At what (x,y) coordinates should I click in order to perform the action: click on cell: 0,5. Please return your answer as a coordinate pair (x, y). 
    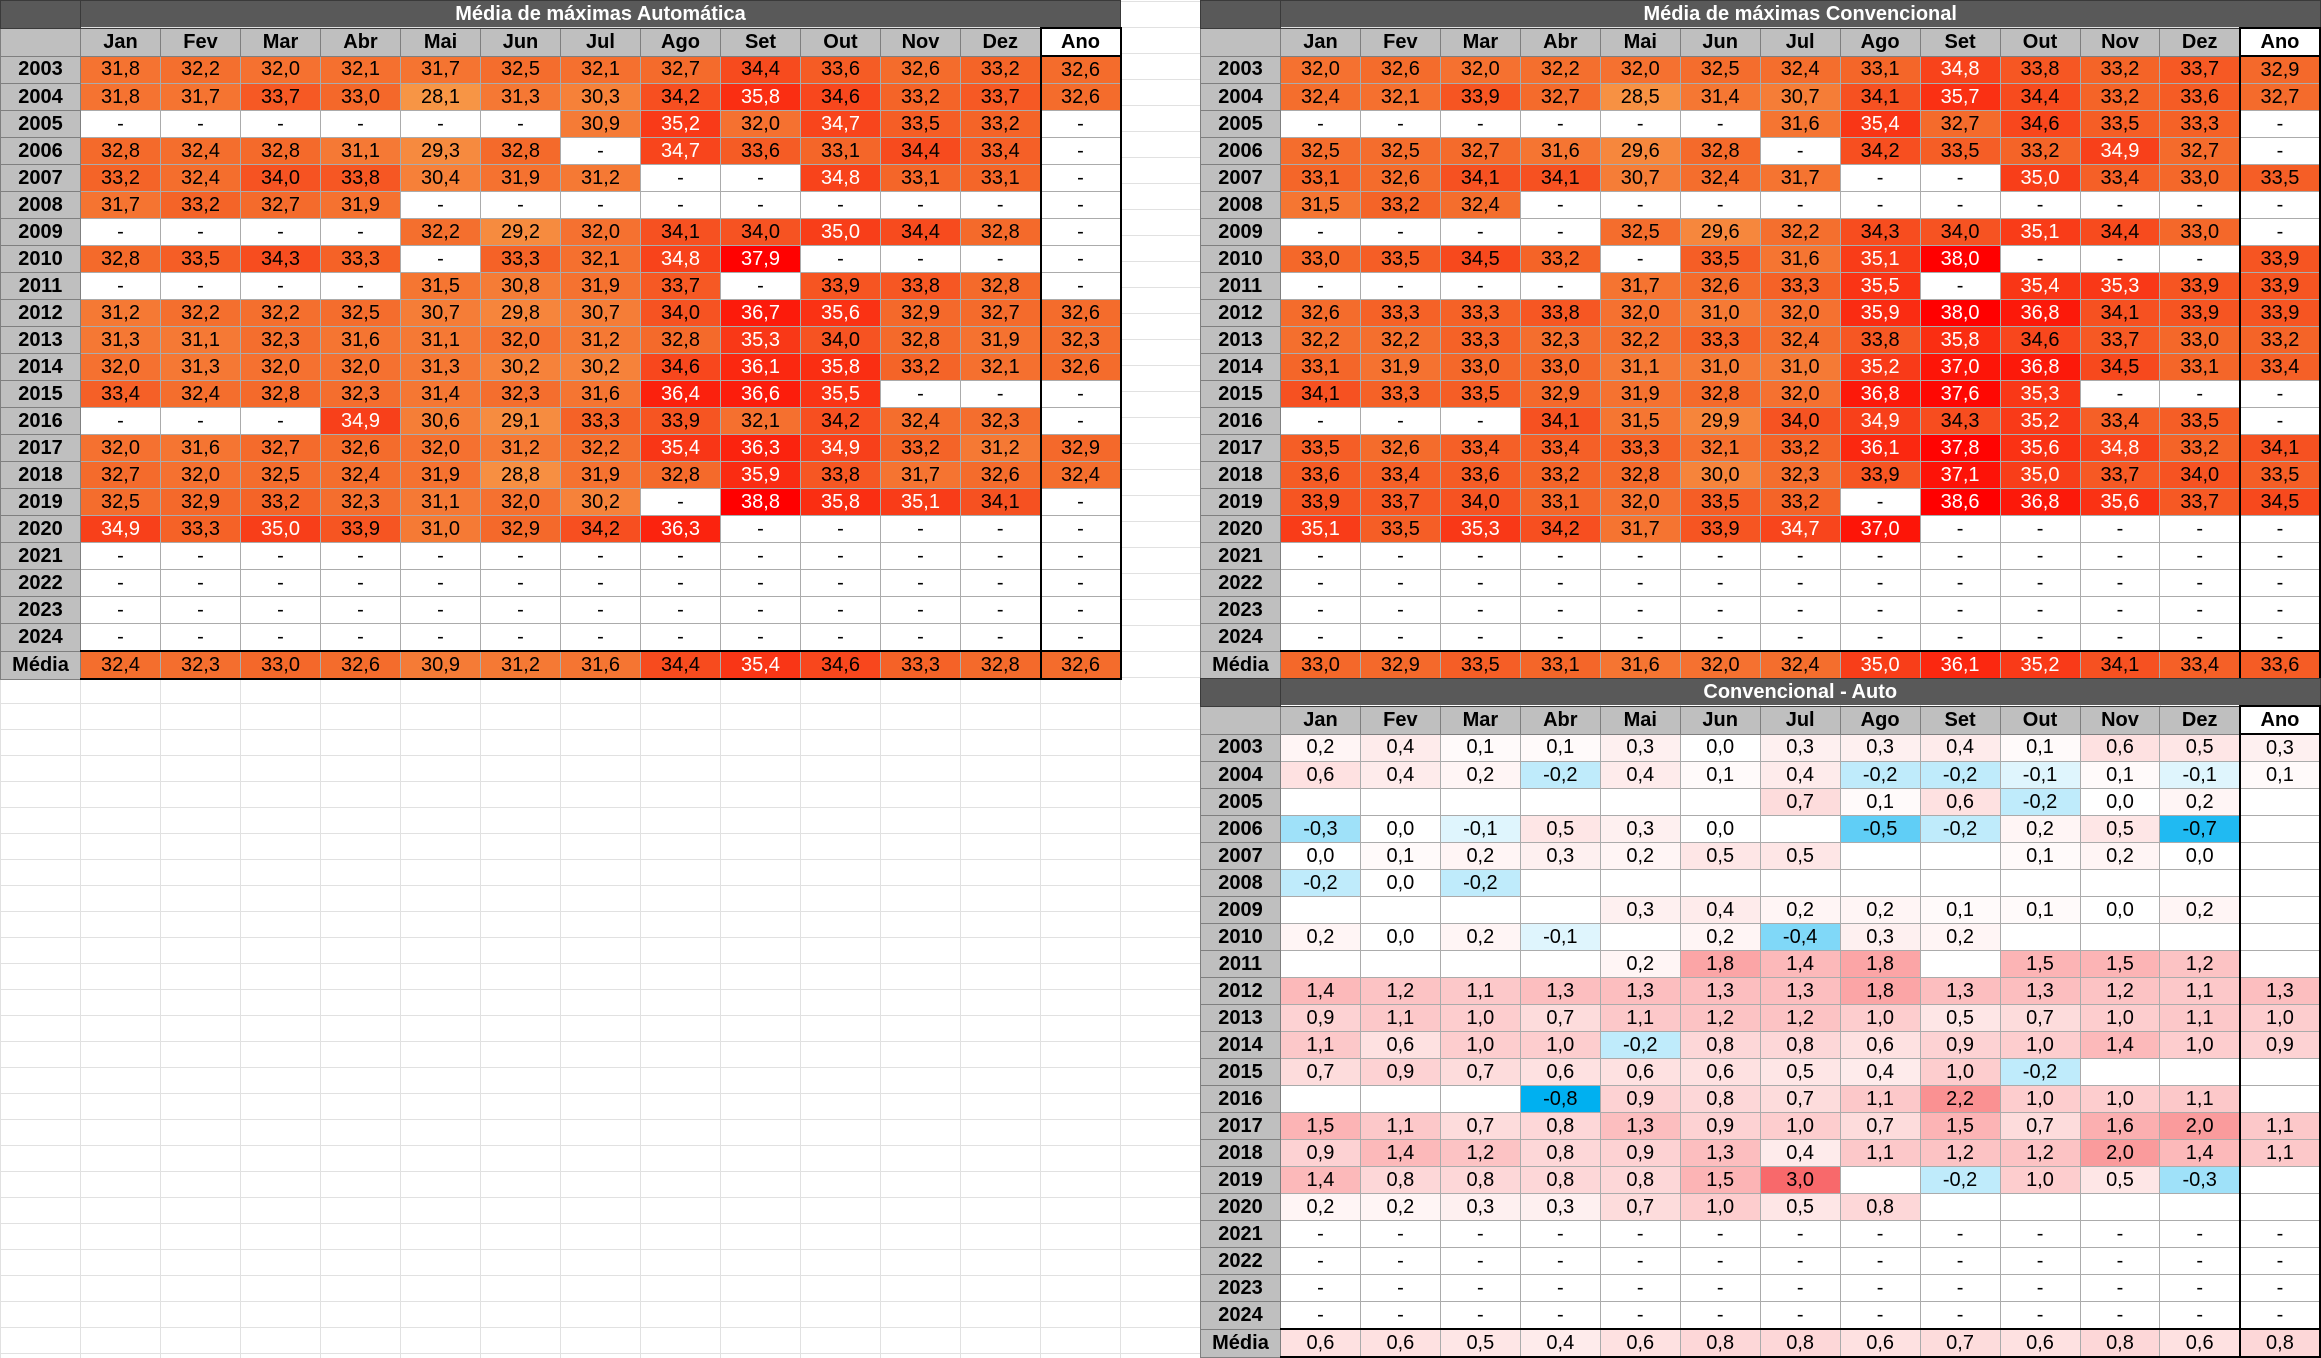
    Looking at the image, I should click on (1720, 856).